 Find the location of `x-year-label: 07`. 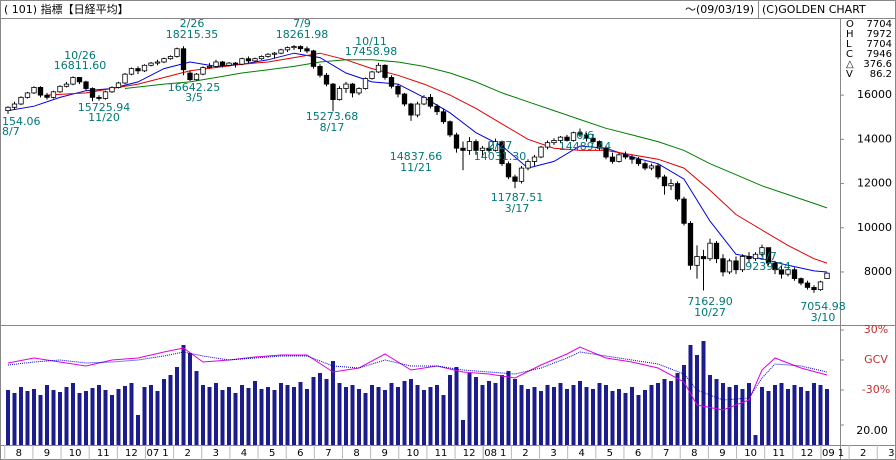

x-year-label: 07 is located at coordinates (152, 453).